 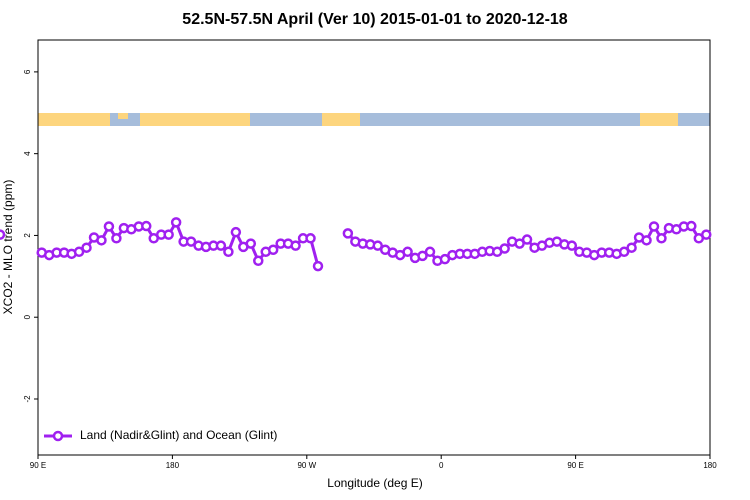 I want to click on y-tick-label: 6, so click(x=27, y=71).